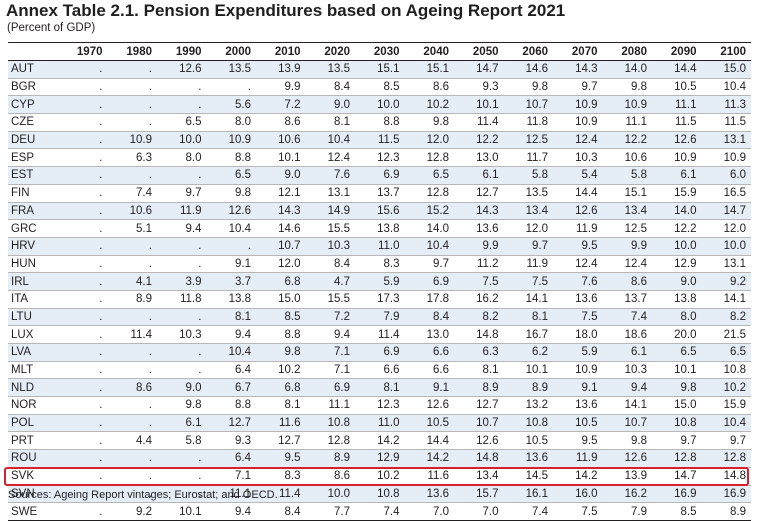 The height and width of the screenshot is (521, 757). Describe the element at coordinates (281, 51) in the screenshot. I see `header-year: 2010` at that location.